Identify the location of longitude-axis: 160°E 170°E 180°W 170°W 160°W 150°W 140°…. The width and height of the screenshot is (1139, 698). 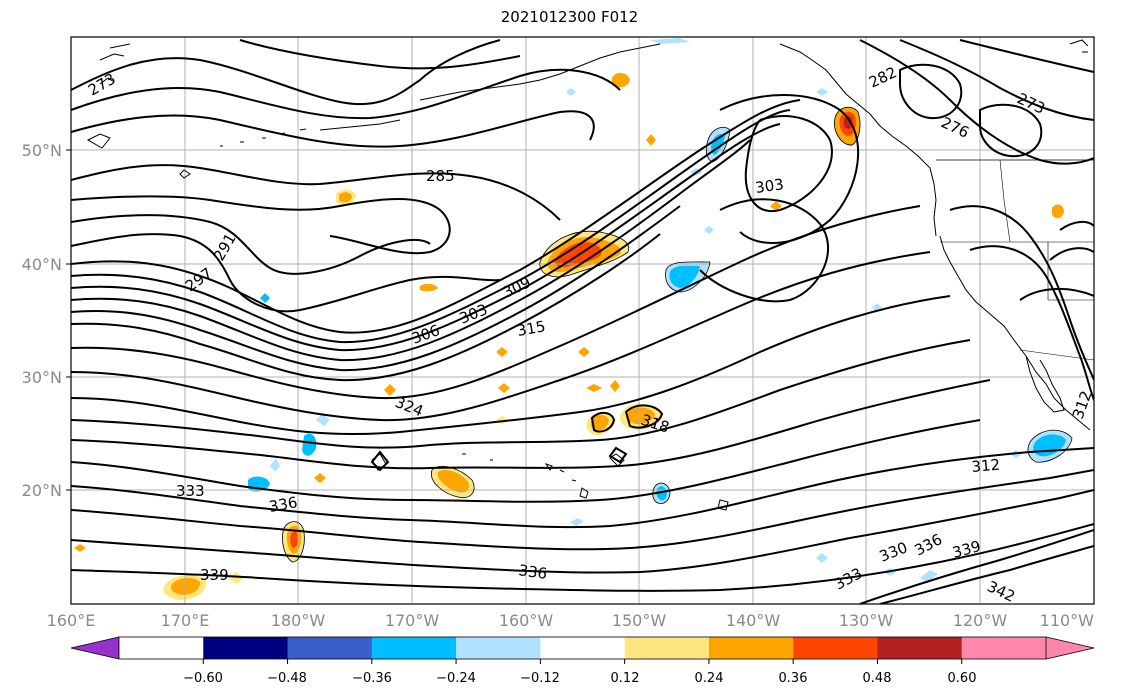
(571, 620).